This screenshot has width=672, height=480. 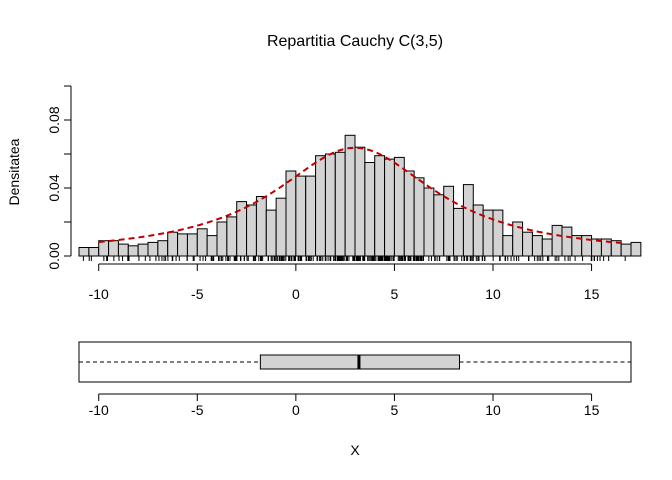 What do you see at coordinates (355, 362) in the screenshot?
I see `boxplot` at bounding box center [355, 362].